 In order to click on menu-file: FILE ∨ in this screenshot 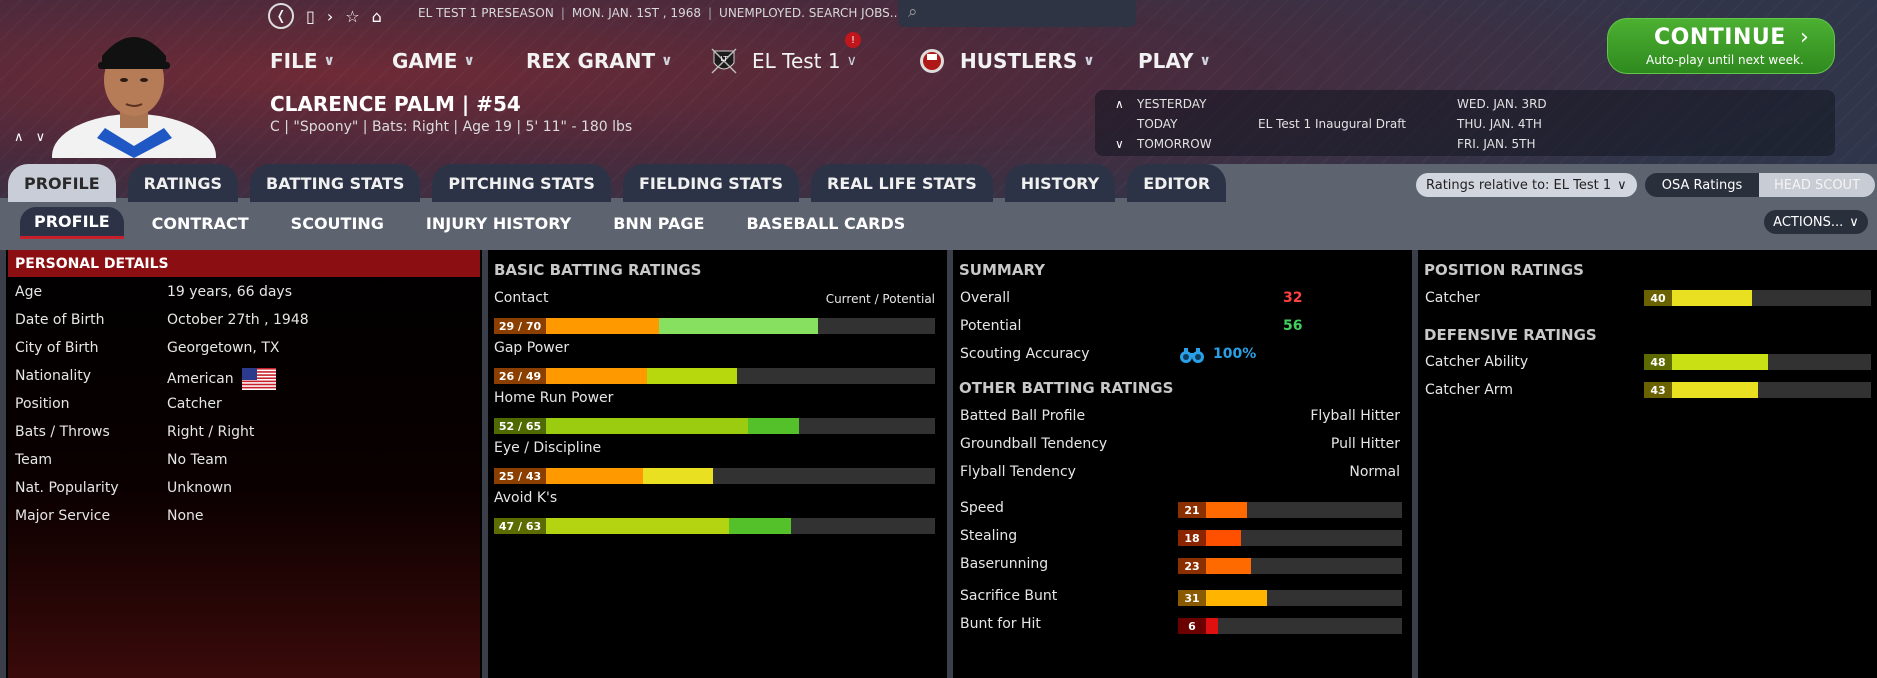, I will do `click(302, 61)`.